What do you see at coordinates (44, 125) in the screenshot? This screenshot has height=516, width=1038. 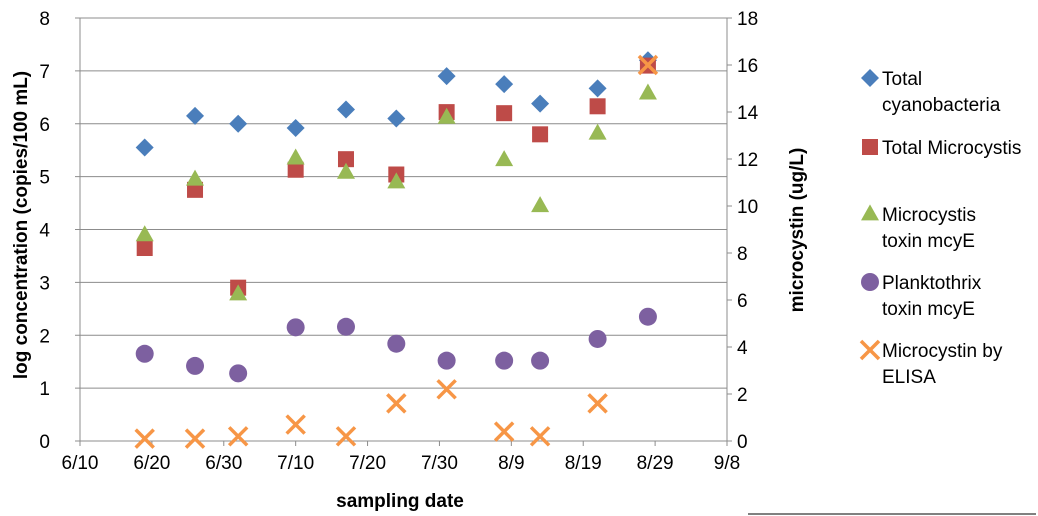 I see `y-tick-label: 6` at bounding box center [44, 125].